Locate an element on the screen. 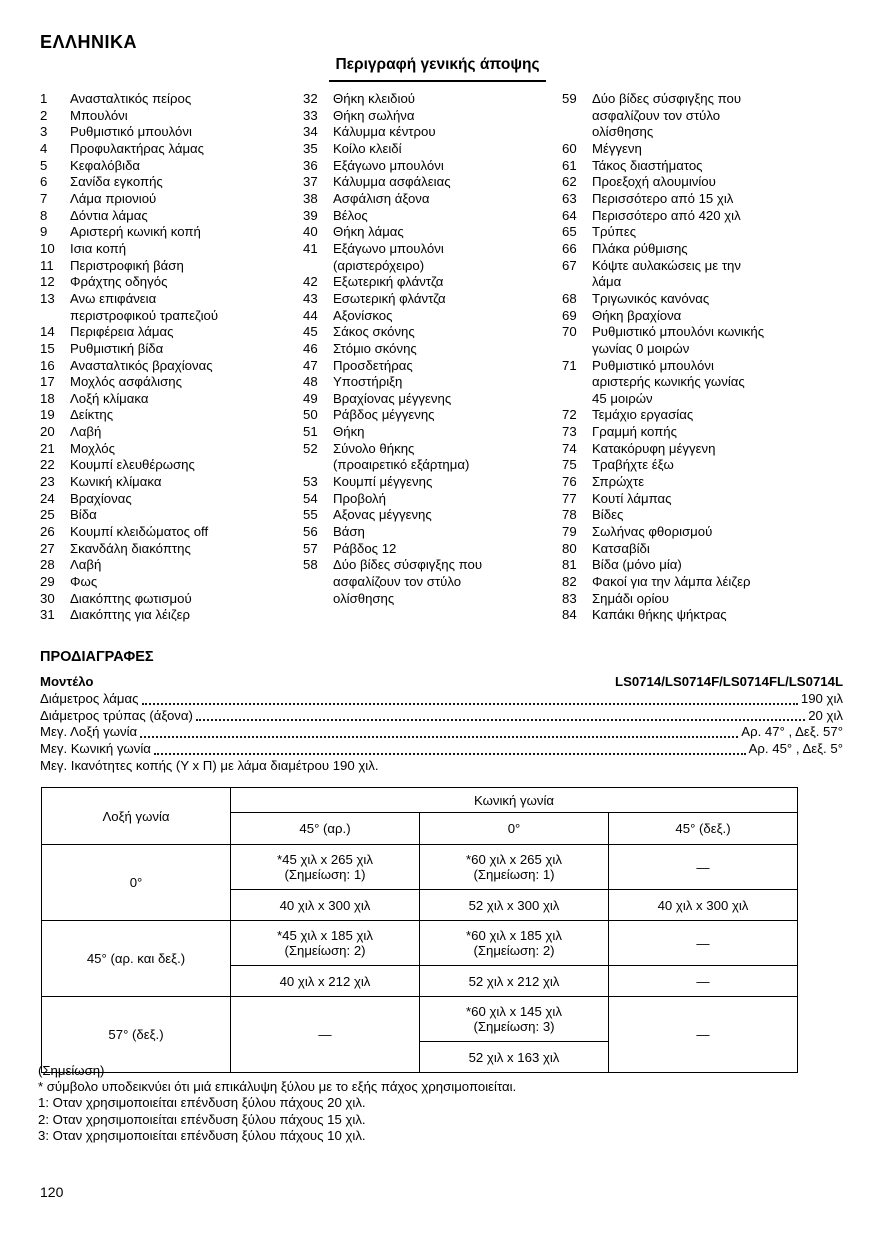  part-item: 10 Ισια κοπή is located at coordinates (169, 249).